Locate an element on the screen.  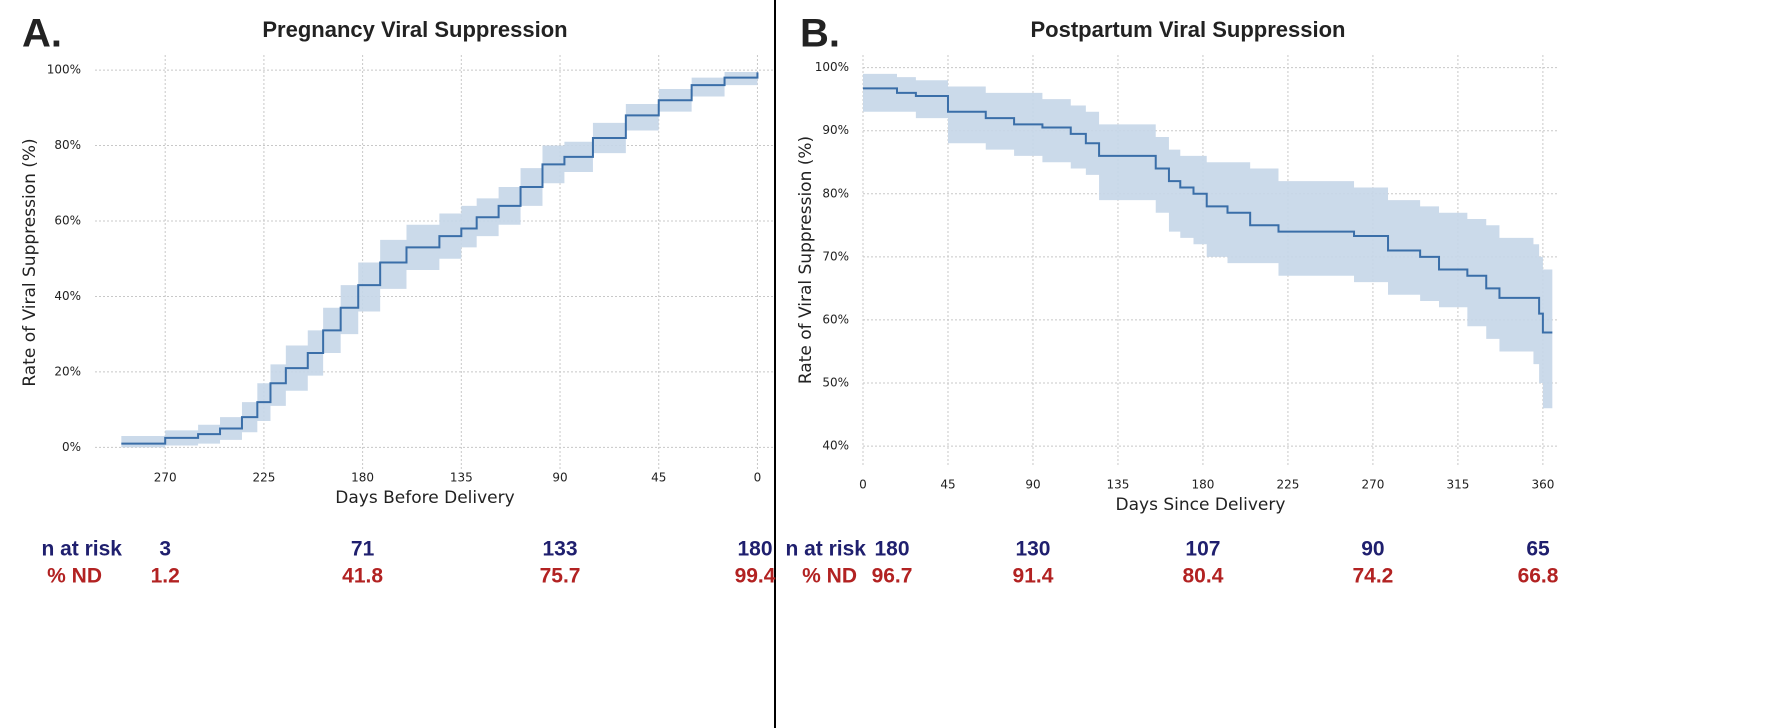
panel-label: B. is located at coordinates (820, 34).